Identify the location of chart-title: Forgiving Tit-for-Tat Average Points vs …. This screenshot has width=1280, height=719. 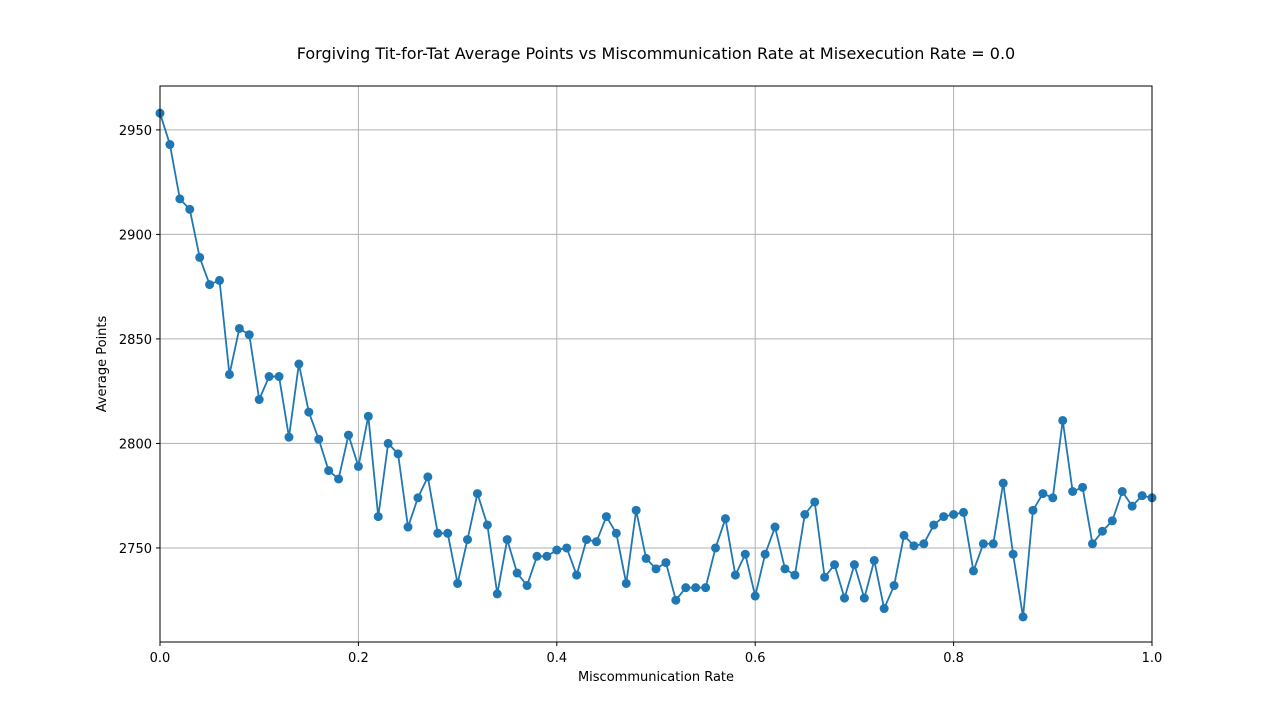
(656, 53).